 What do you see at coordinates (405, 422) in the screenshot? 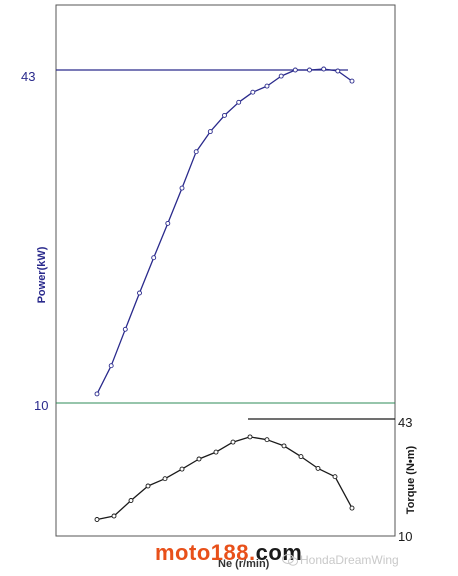
I see `torque-tick-label-top: 43` at bounding box center [405, 422].